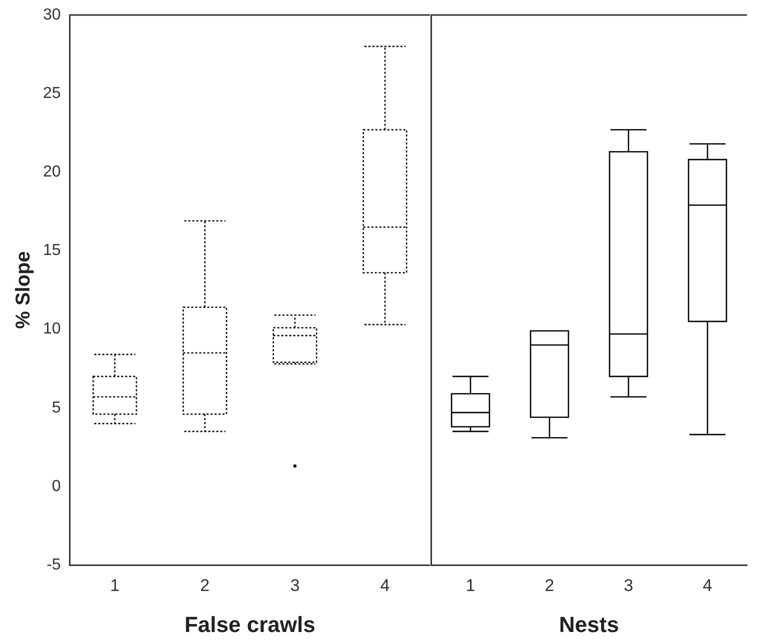 The width and height of the screenshot is (758, 643). I want to click on y-tick-label: 25, so click(52, 93).